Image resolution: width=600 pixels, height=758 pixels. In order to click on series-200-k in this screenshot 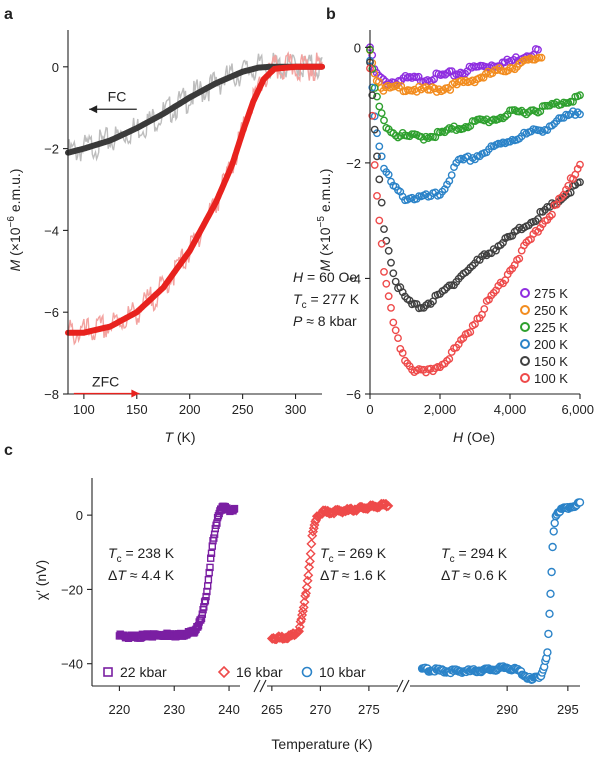, I will do `click(475, 130)`.